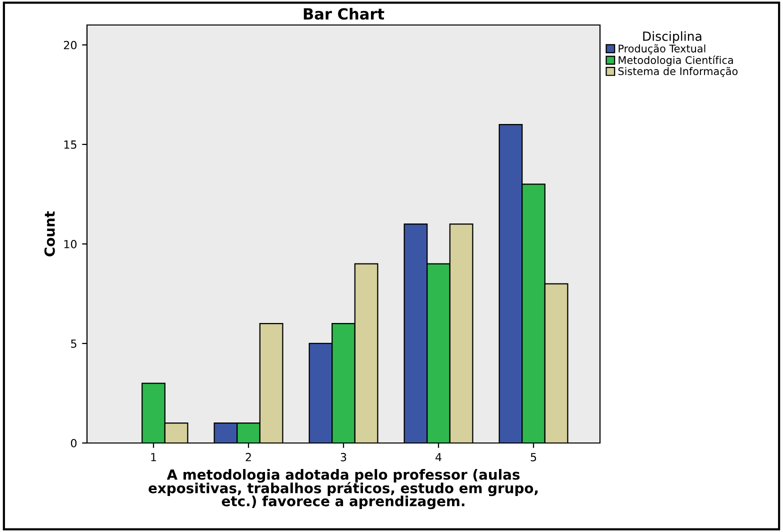 Image resolution: width=783 pixels, height=532 pixels. I want to click on x-tick-label: 5, so click(533, 457).